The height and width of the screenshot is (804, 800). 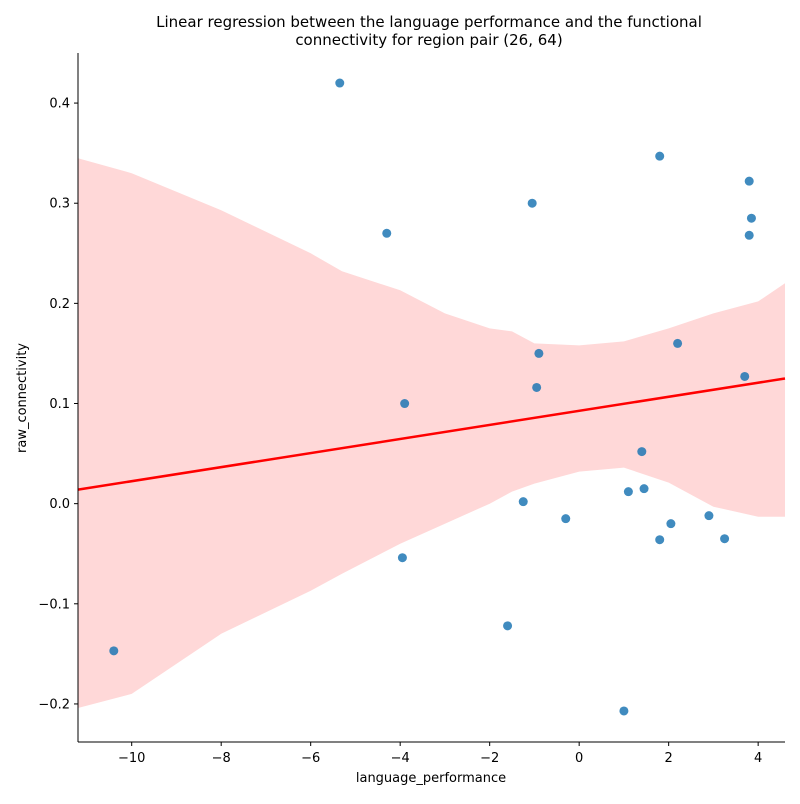 What do you see at coordinates (59, 204) in the screenshot?
I see `y-tick-label: 0.3` at bounding box center [59, 204].